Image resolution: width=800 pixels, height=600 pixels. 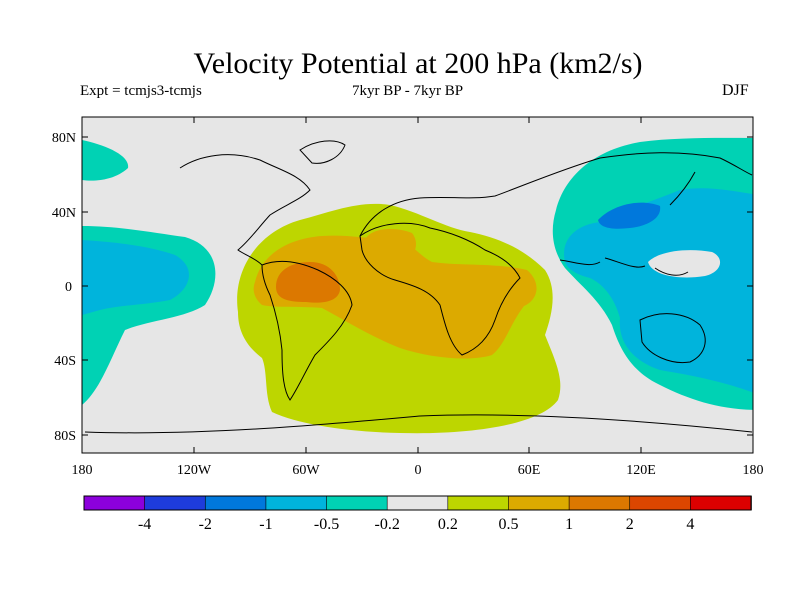 I want to click on colorbar-label: 1, so click(x=569, y=524).